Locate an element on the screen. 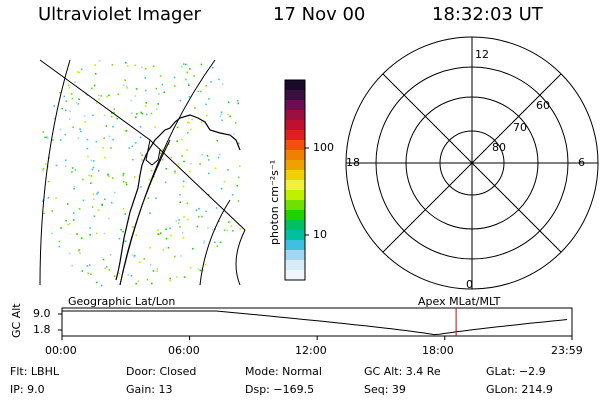 The height and width of the screenshot is (400, 600). date-label: 17 Nov 00 is located at coordinates (319, 14).